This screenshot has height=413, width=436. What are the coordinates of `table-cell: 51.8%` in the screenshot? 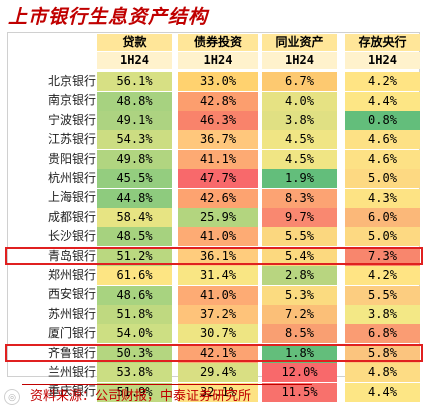 It's located at (134, 314).